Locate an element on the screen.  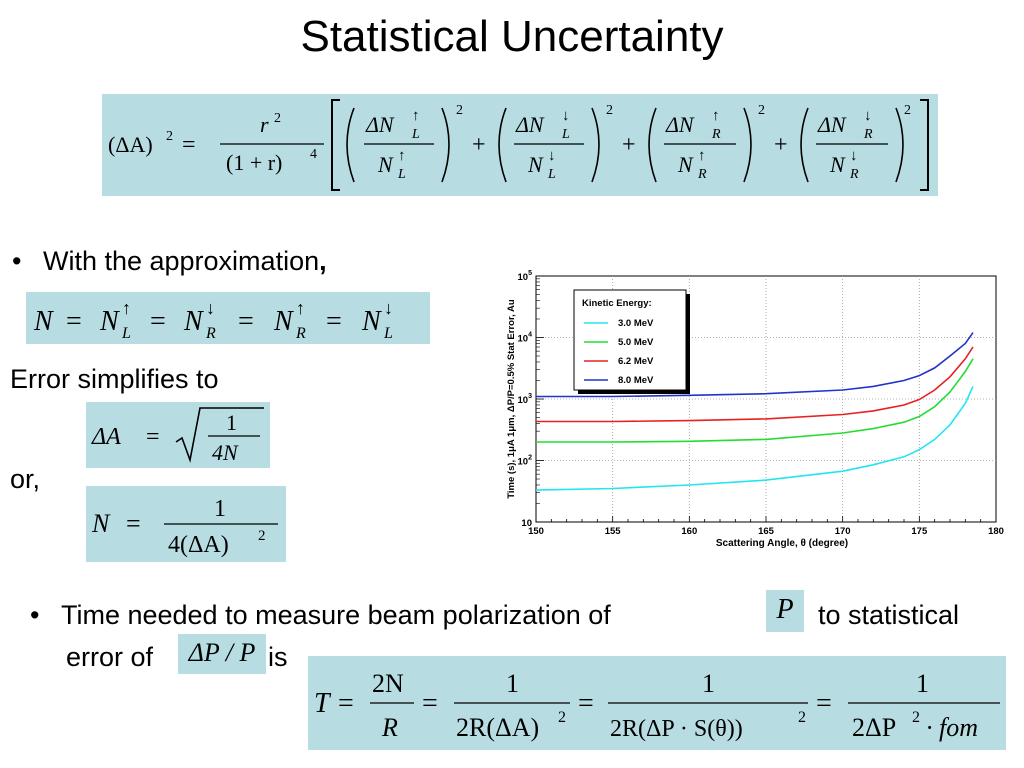
bullet-2-text-b: to statistical is located at coordinates (889, 615).